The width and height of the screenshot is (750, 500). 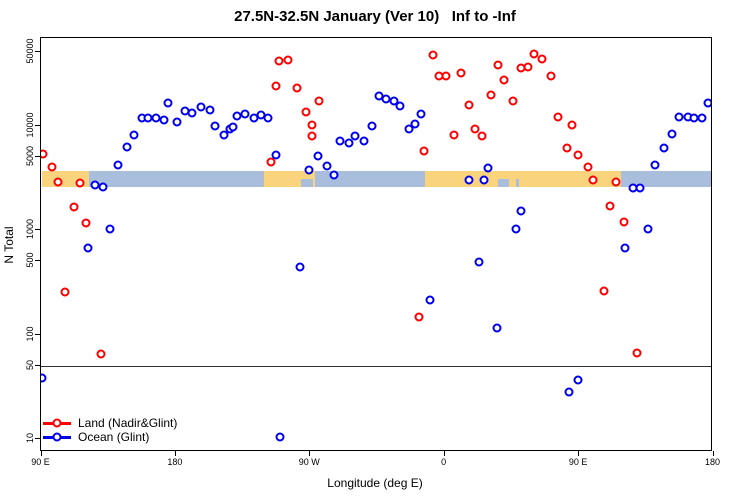 I want to click on y-tick-label: 500, so click(x=30, y=260).